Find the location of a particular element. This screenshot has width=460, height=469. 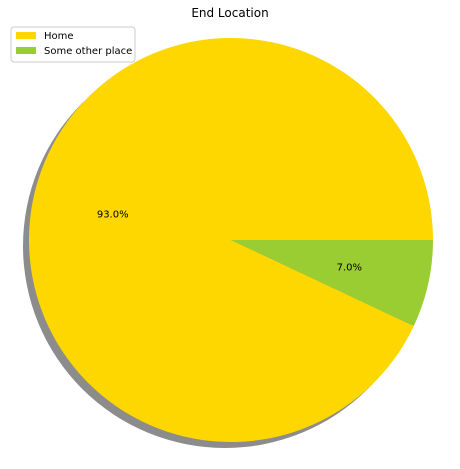

legend-label-home: Home is located at coordinates (59, 36).